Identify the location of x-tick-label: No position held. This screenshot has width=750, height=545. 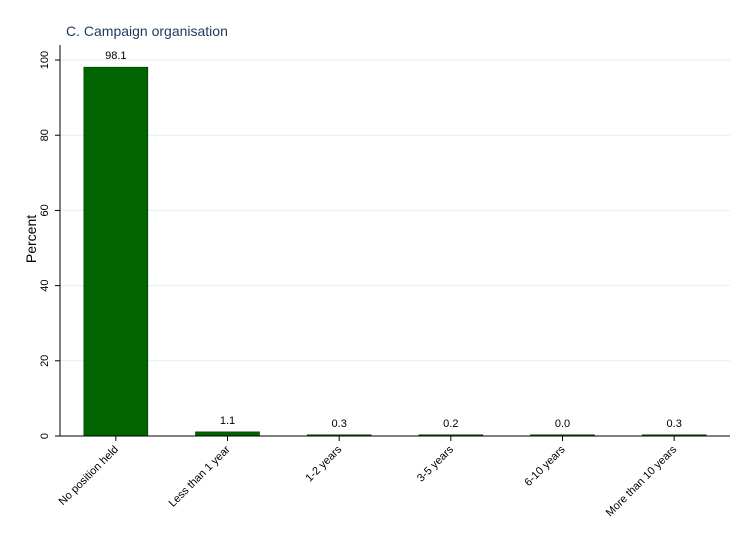
(89, 476).